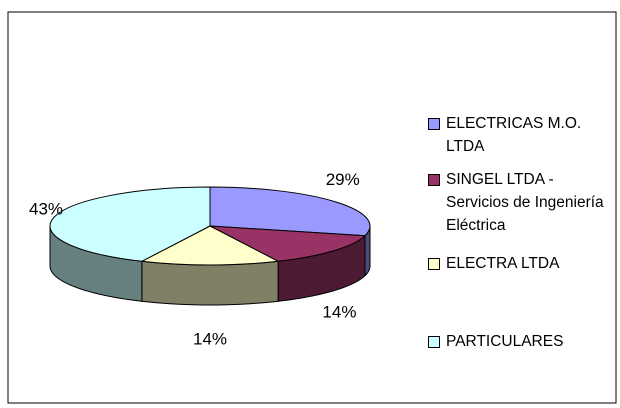 This screenshot has width=620, height=408. I want to click on legend-label: PARTICULARES, so click(505, 341).